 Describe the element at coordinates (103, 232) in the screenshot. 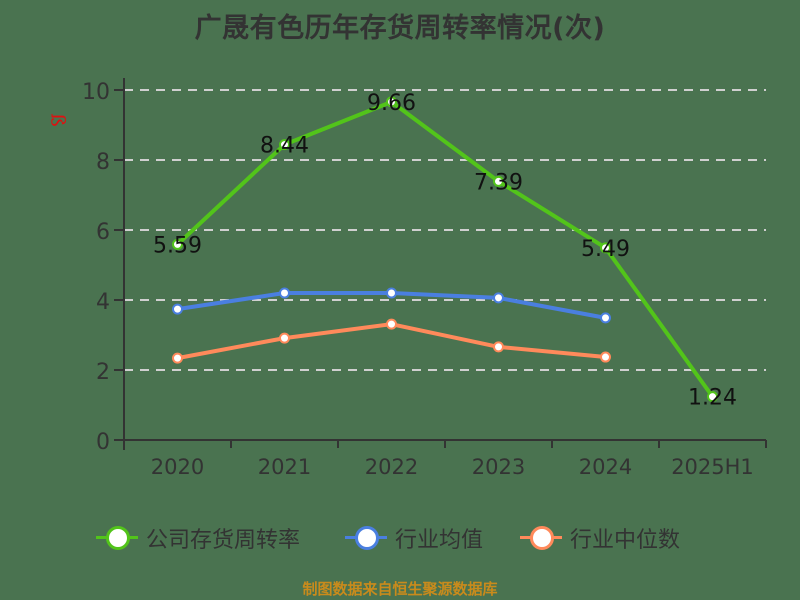

I see `y-tick-label: 6` at that location.